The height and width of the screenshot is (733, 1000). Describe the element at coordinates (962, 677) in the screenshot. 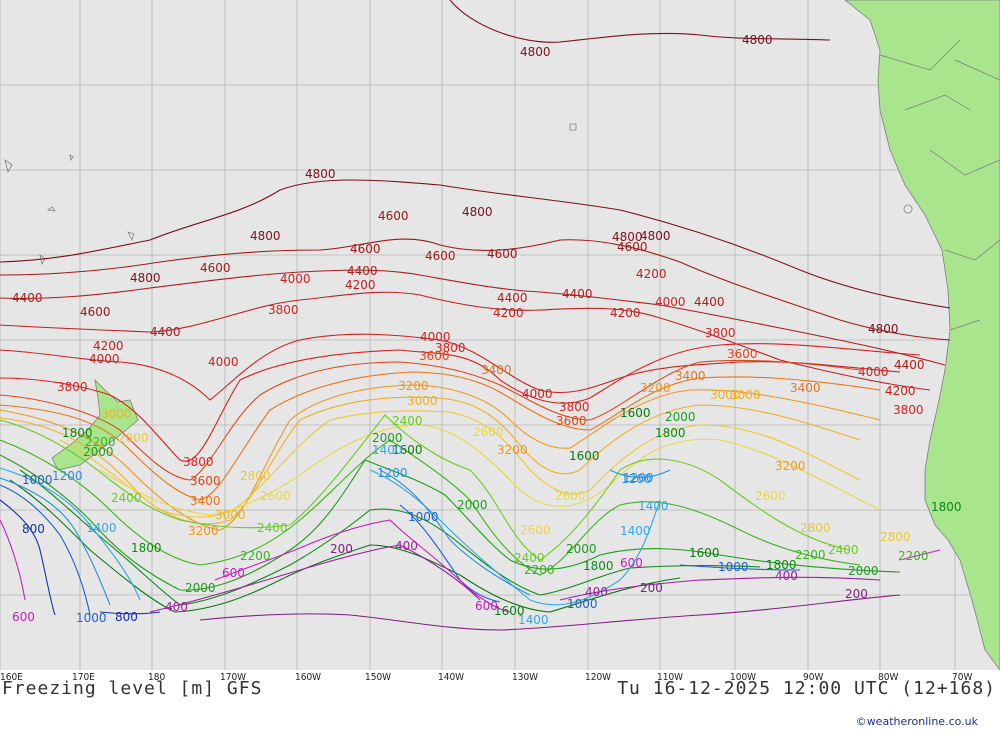

I see `lon-label: 70W` at that location.